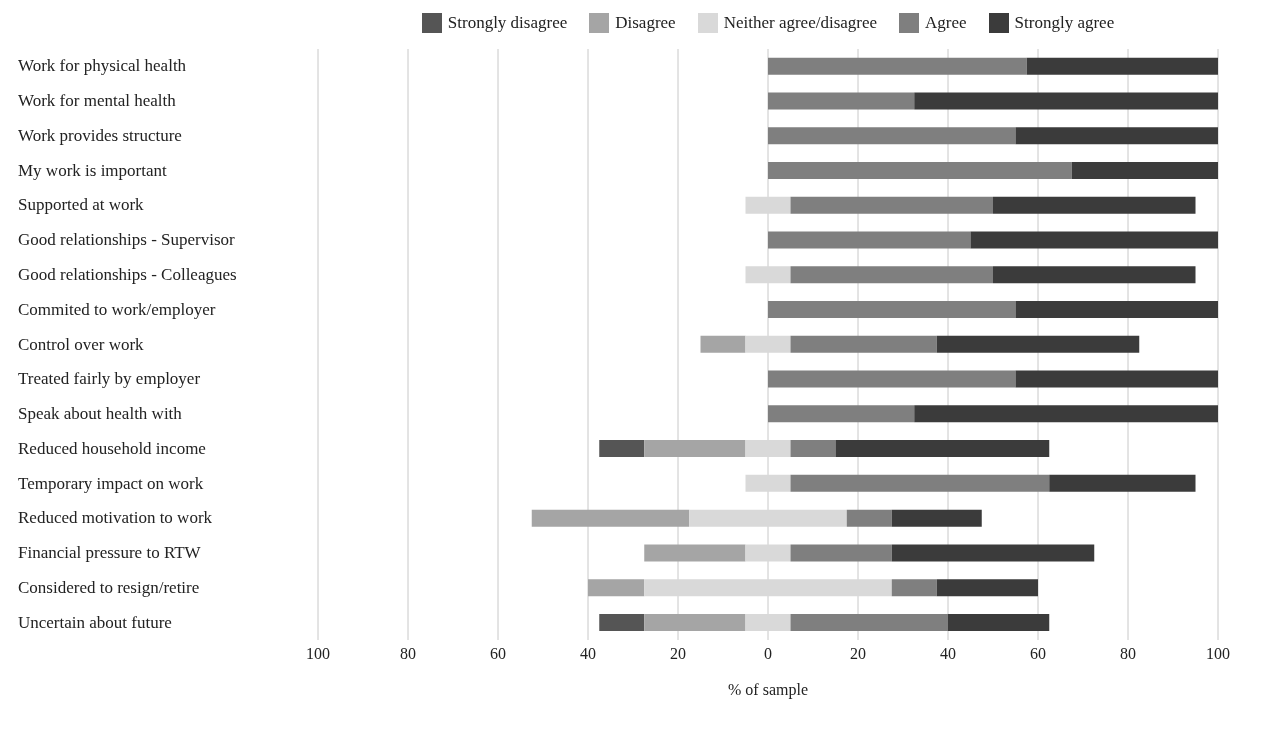 The height and width of the screenshot is (734, 1267). What do you see at coordinates (95, 622) in the screenshot?
I see `y-tick-label: Uncertain about future` at bounding box center [95, 622].